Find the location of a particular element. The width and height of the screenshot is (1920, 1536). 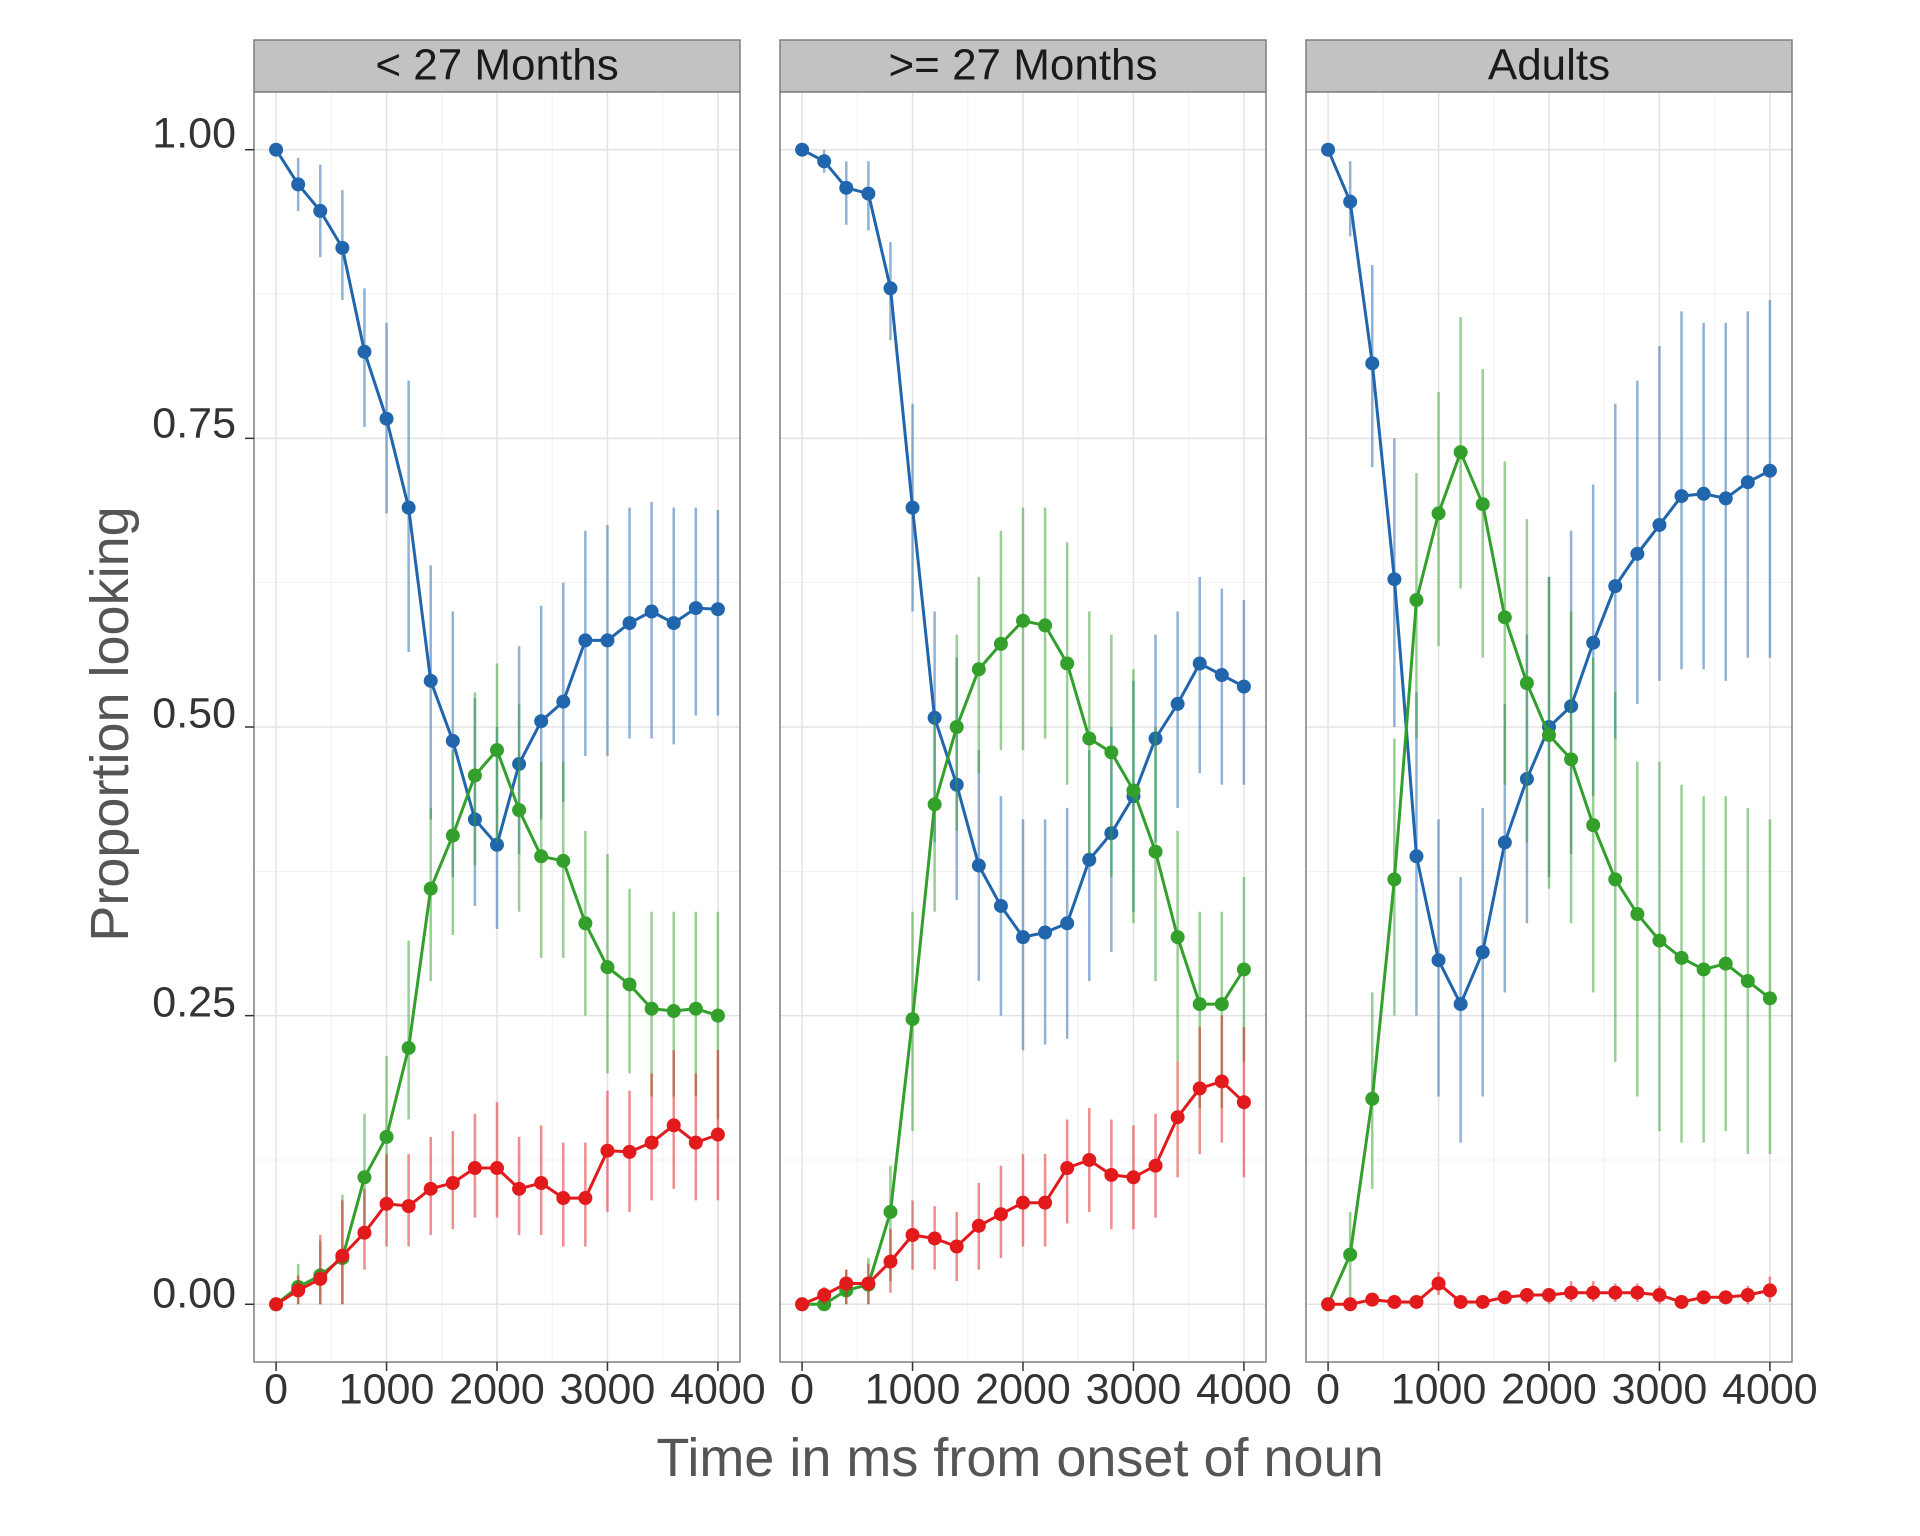

y-axis: 0.00 0.25 0.50 0.75 1.00 is located at coordinates (194, 713).